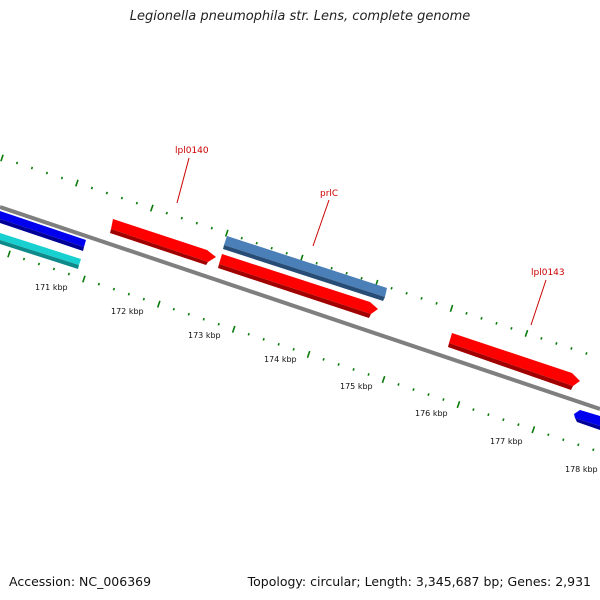 The image size is (600, 600). I want to click on gene-arrow-prlC, so click(305, 268).